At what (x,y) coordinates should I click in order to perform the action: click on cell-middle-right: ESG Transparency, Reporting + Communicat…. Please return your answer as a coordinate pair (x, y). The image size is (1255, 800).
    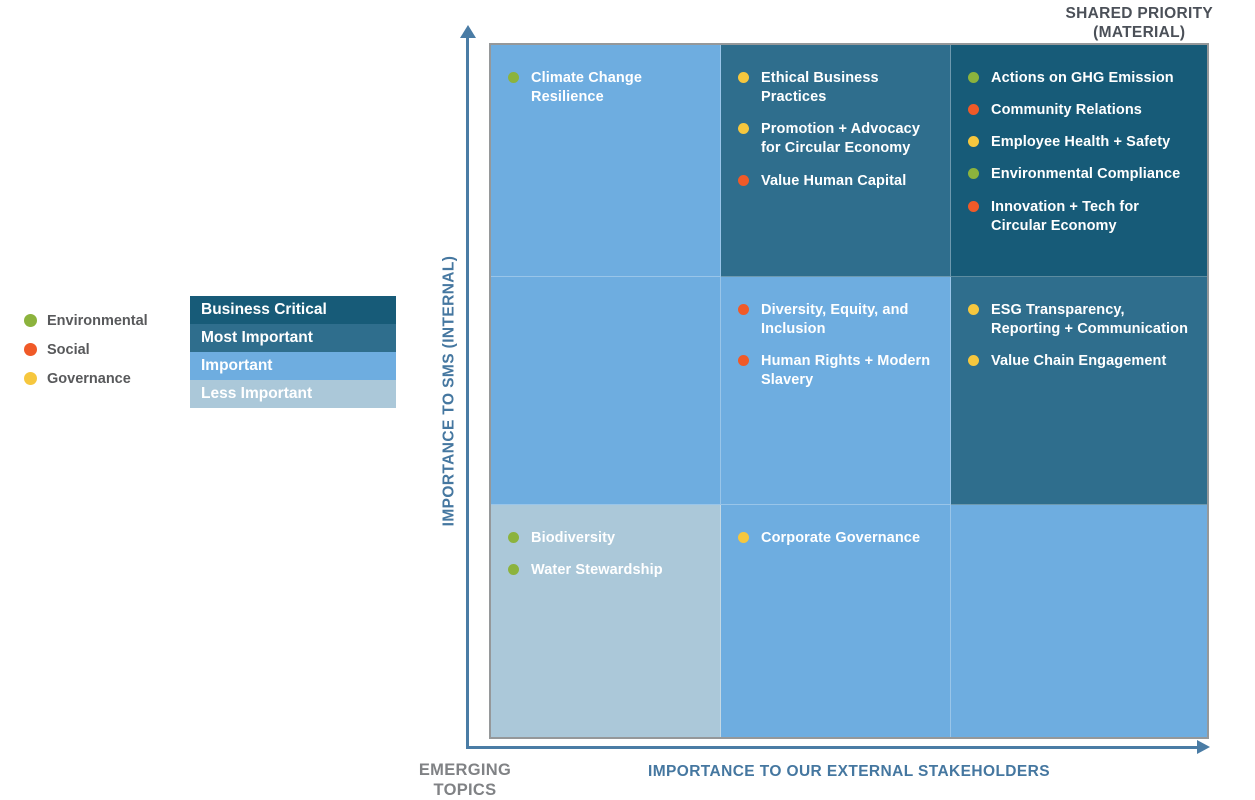
    Looking at the image, I should click on (1079, 391).